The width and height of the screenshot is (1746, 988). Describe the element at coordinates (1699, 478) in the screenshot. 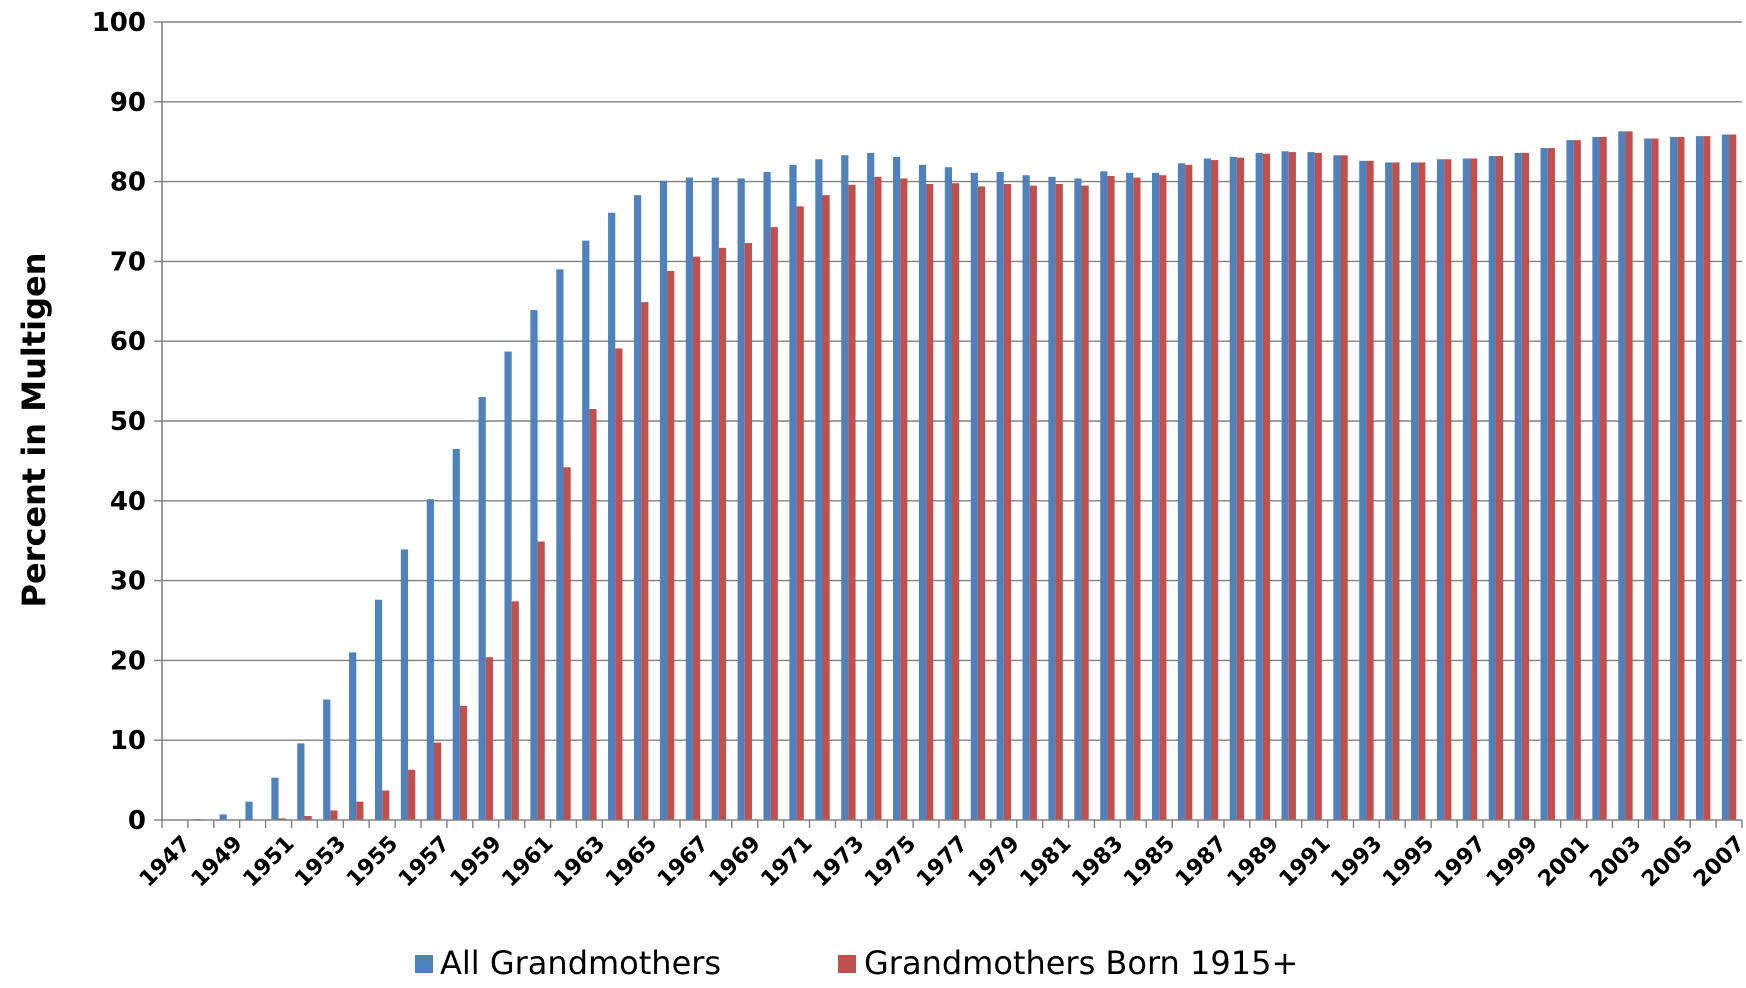

I see `bar-all-grandmothers-2006` at that location.